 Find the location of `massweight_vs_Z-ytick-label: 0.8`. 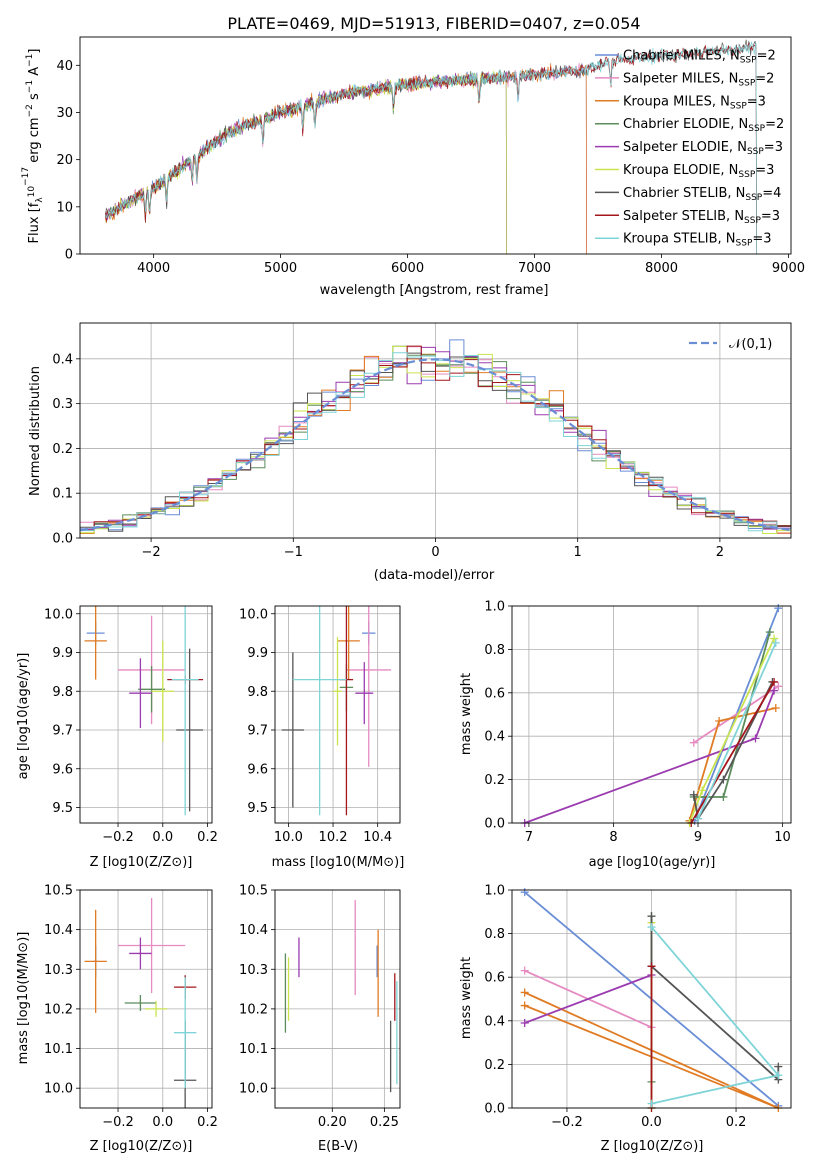

massweight_vs_Z-ytick-label: 0.8 is located at coordinates (494, 934).